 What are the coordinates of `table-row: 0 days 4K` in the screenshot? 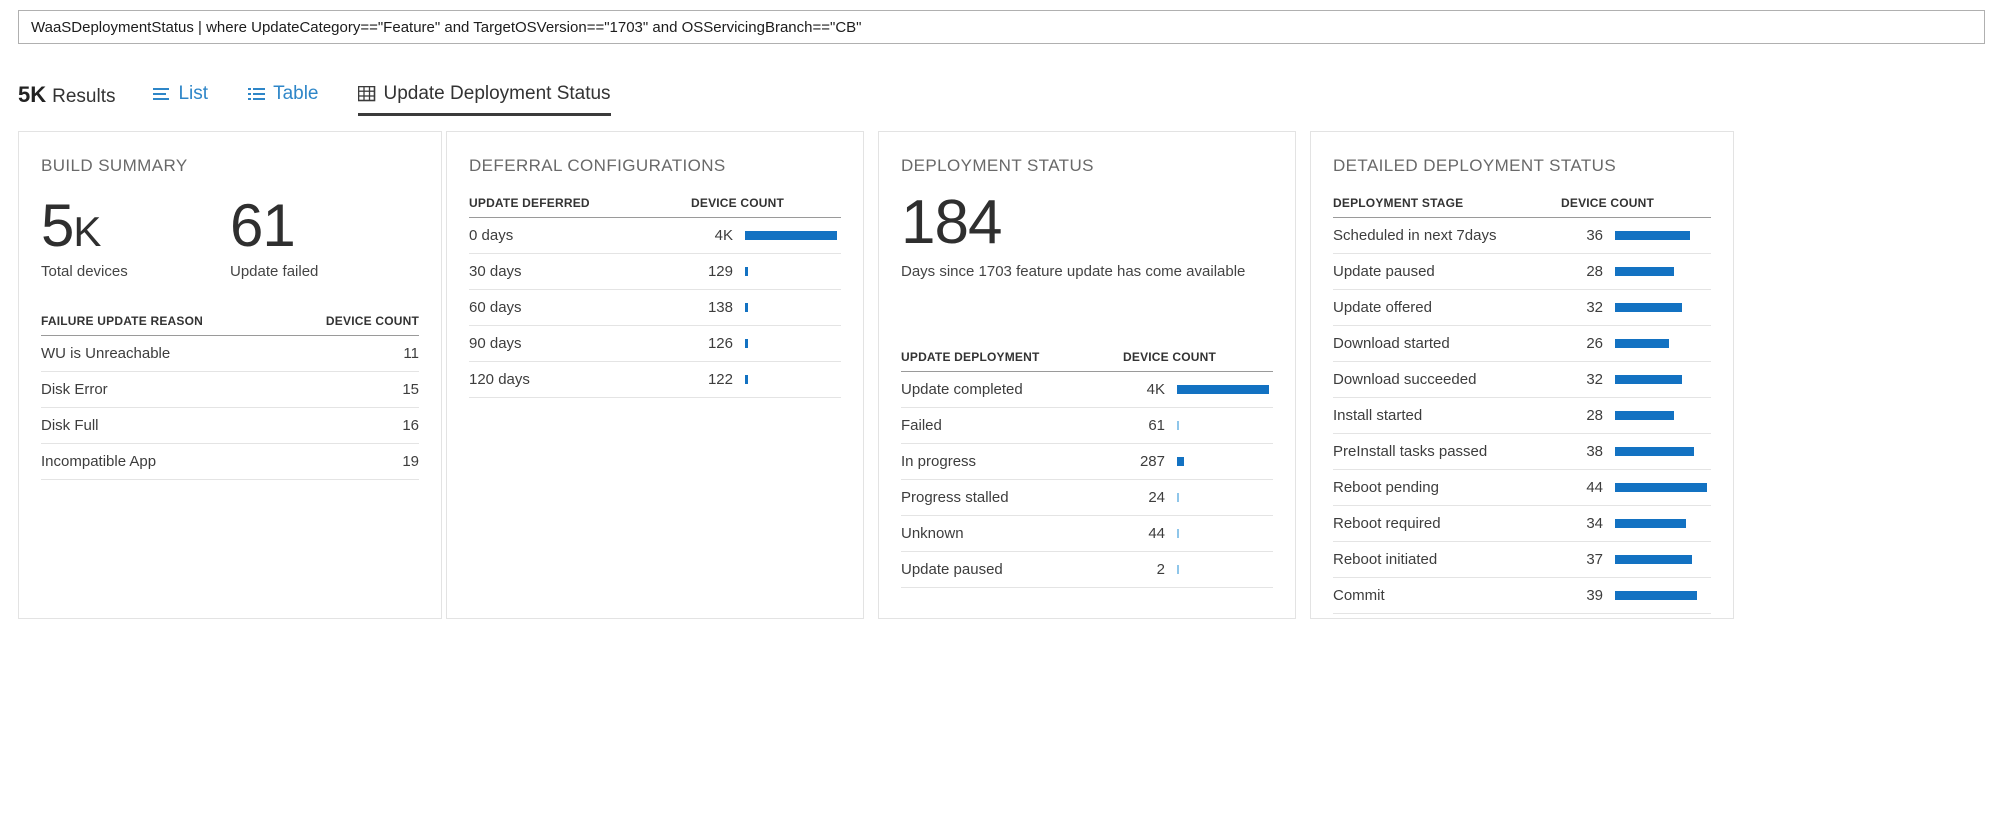 It's located at (655, 236).